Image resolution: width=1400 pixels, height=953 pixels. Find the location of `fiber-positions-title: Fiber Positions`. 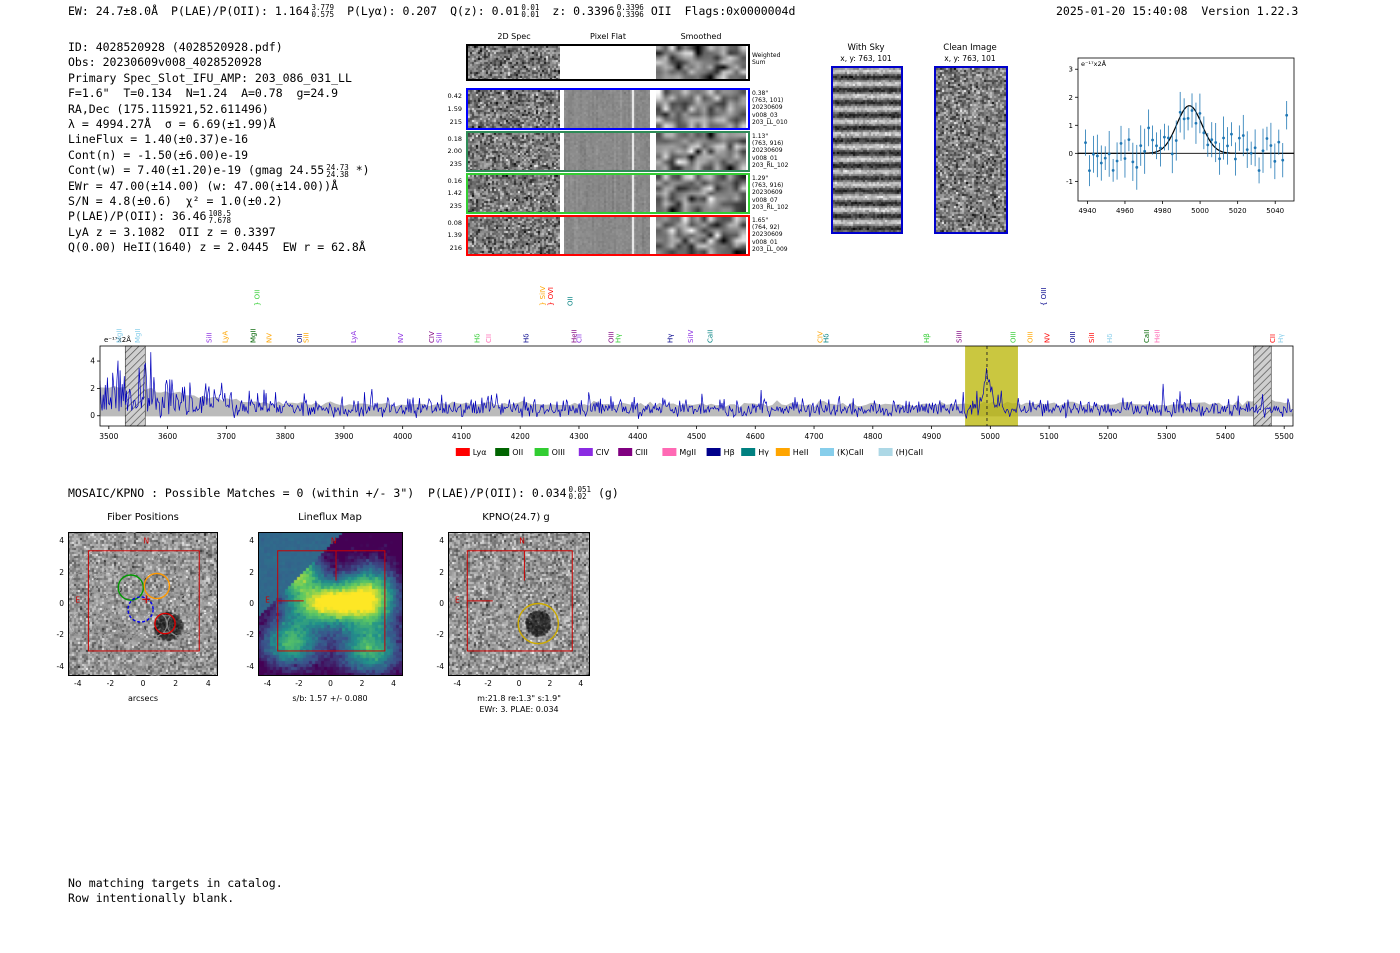

fiber-positions-title: Fiber Positions is located at coordinates (143, 517).